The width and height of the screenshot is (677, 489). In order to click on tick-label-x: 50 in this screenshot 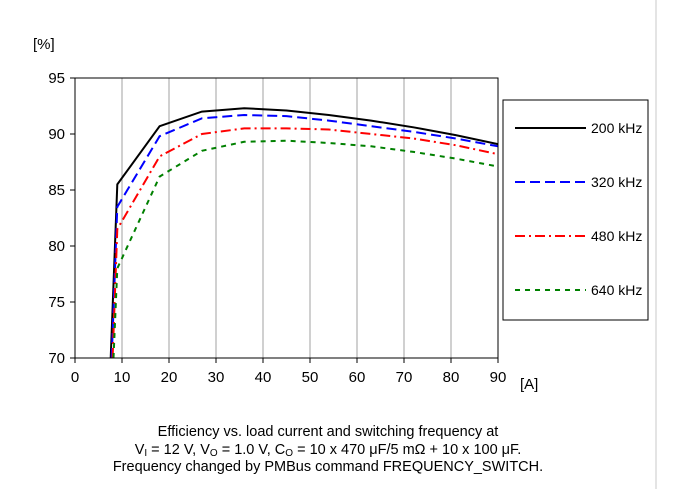, I will do `click(310, 377)`.